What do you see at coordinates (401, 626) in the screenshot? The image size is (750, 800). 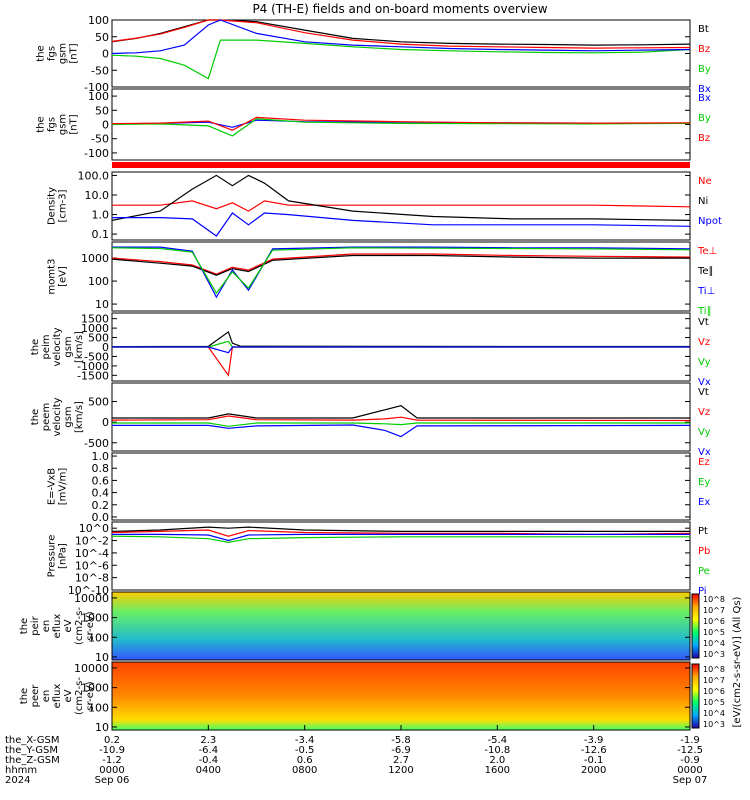 I see `heatmap-field` at bounding box center [401, 626].